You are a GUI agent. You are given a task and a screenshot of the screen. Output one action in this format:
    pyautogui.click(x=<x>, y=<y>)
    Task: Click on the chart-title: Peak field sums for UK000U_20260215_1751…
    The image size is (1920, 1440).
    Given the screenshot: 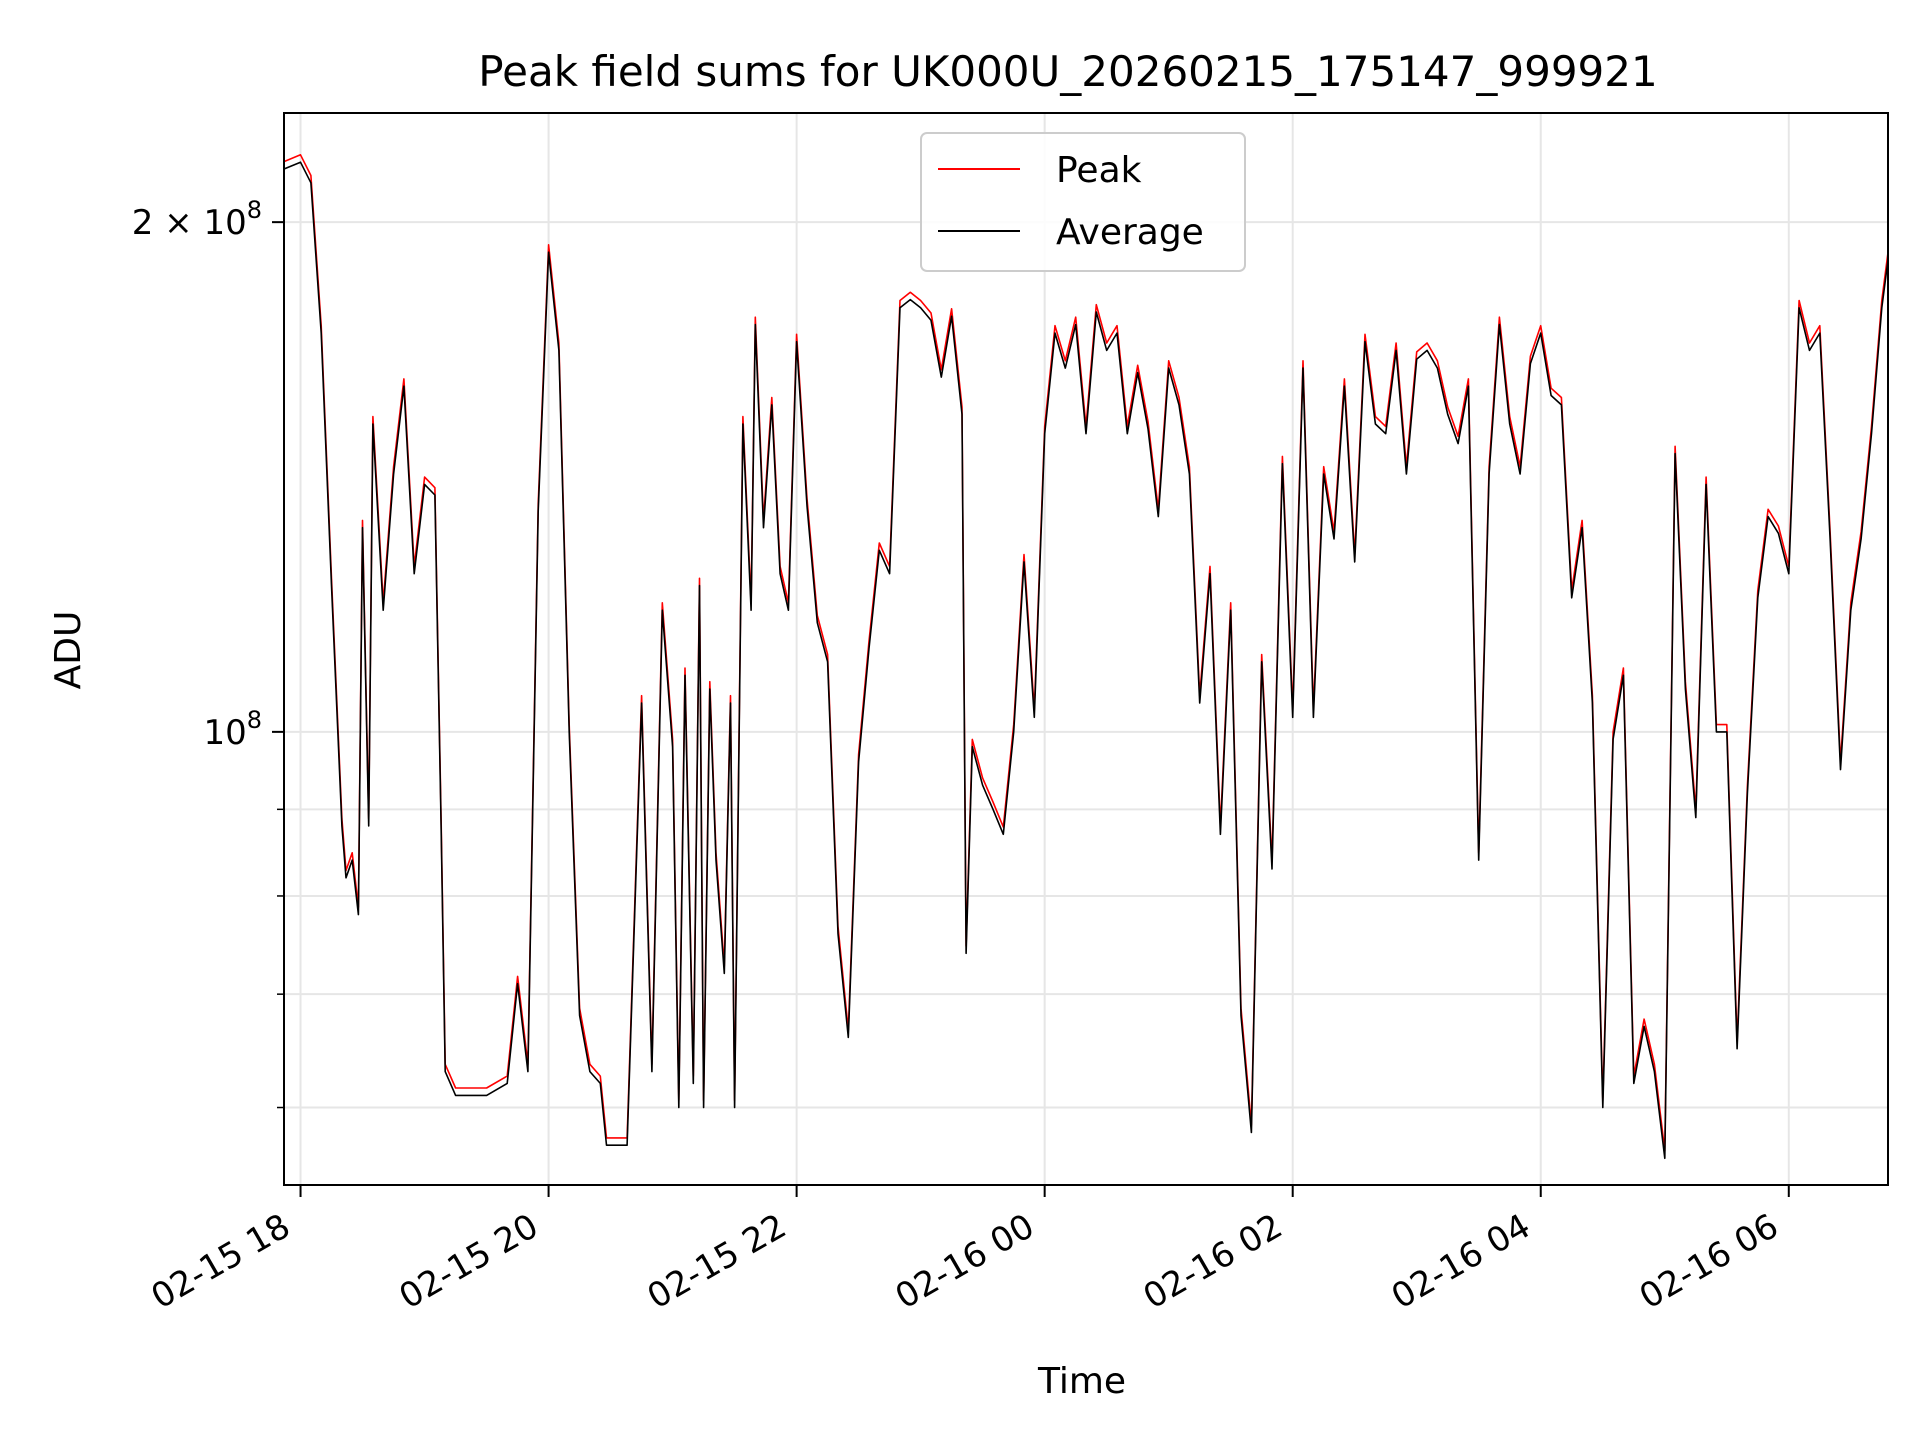 What is the action you would take?
    pyautogui.click(x=1067, y=71)
    